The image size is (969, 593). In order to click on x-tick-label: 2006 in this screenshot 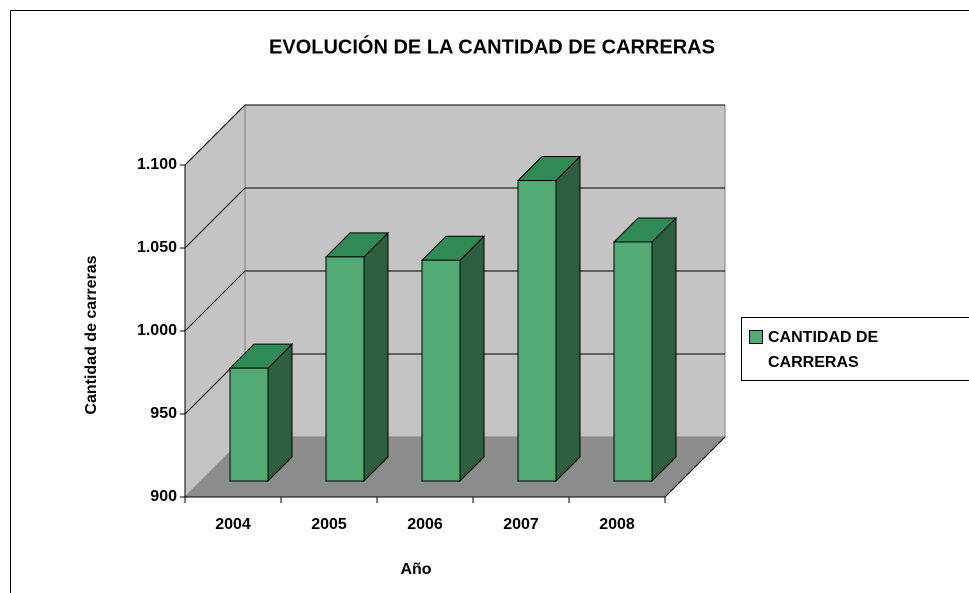, I will do `click(425, 524)`.